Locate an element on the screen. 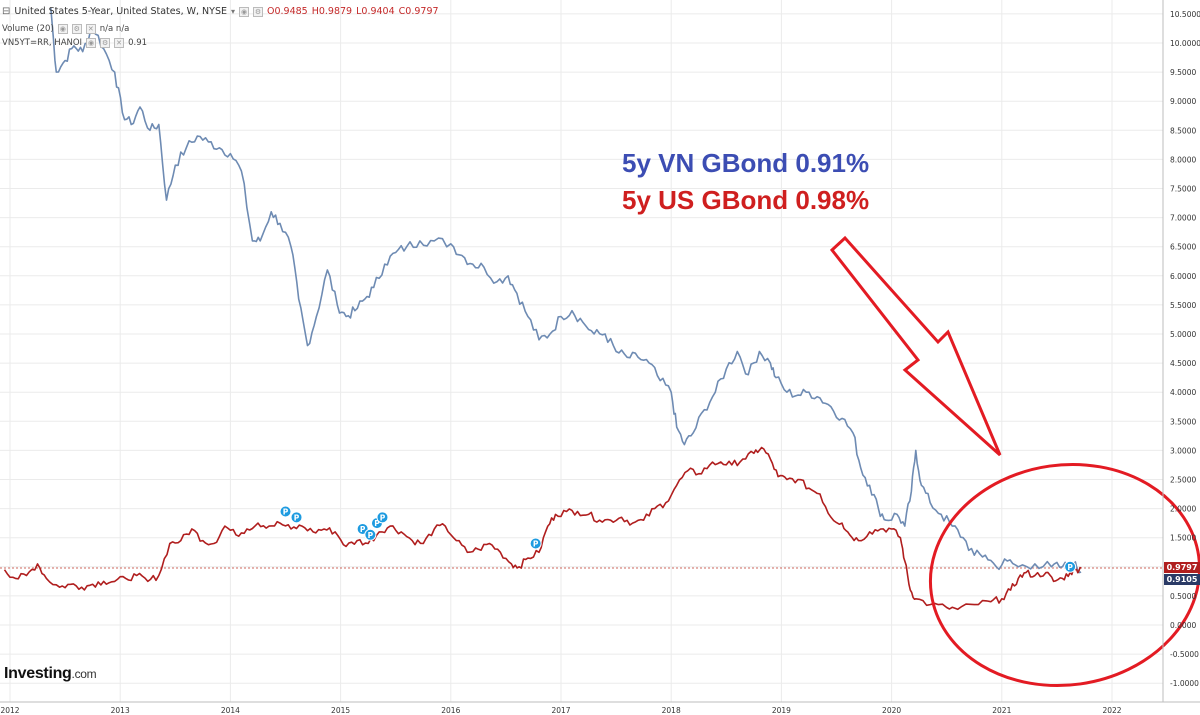 The height and width of the screenshot is (715, 1200). visibility-toggle-icon: ◉ is located at coordinates (244, 11).